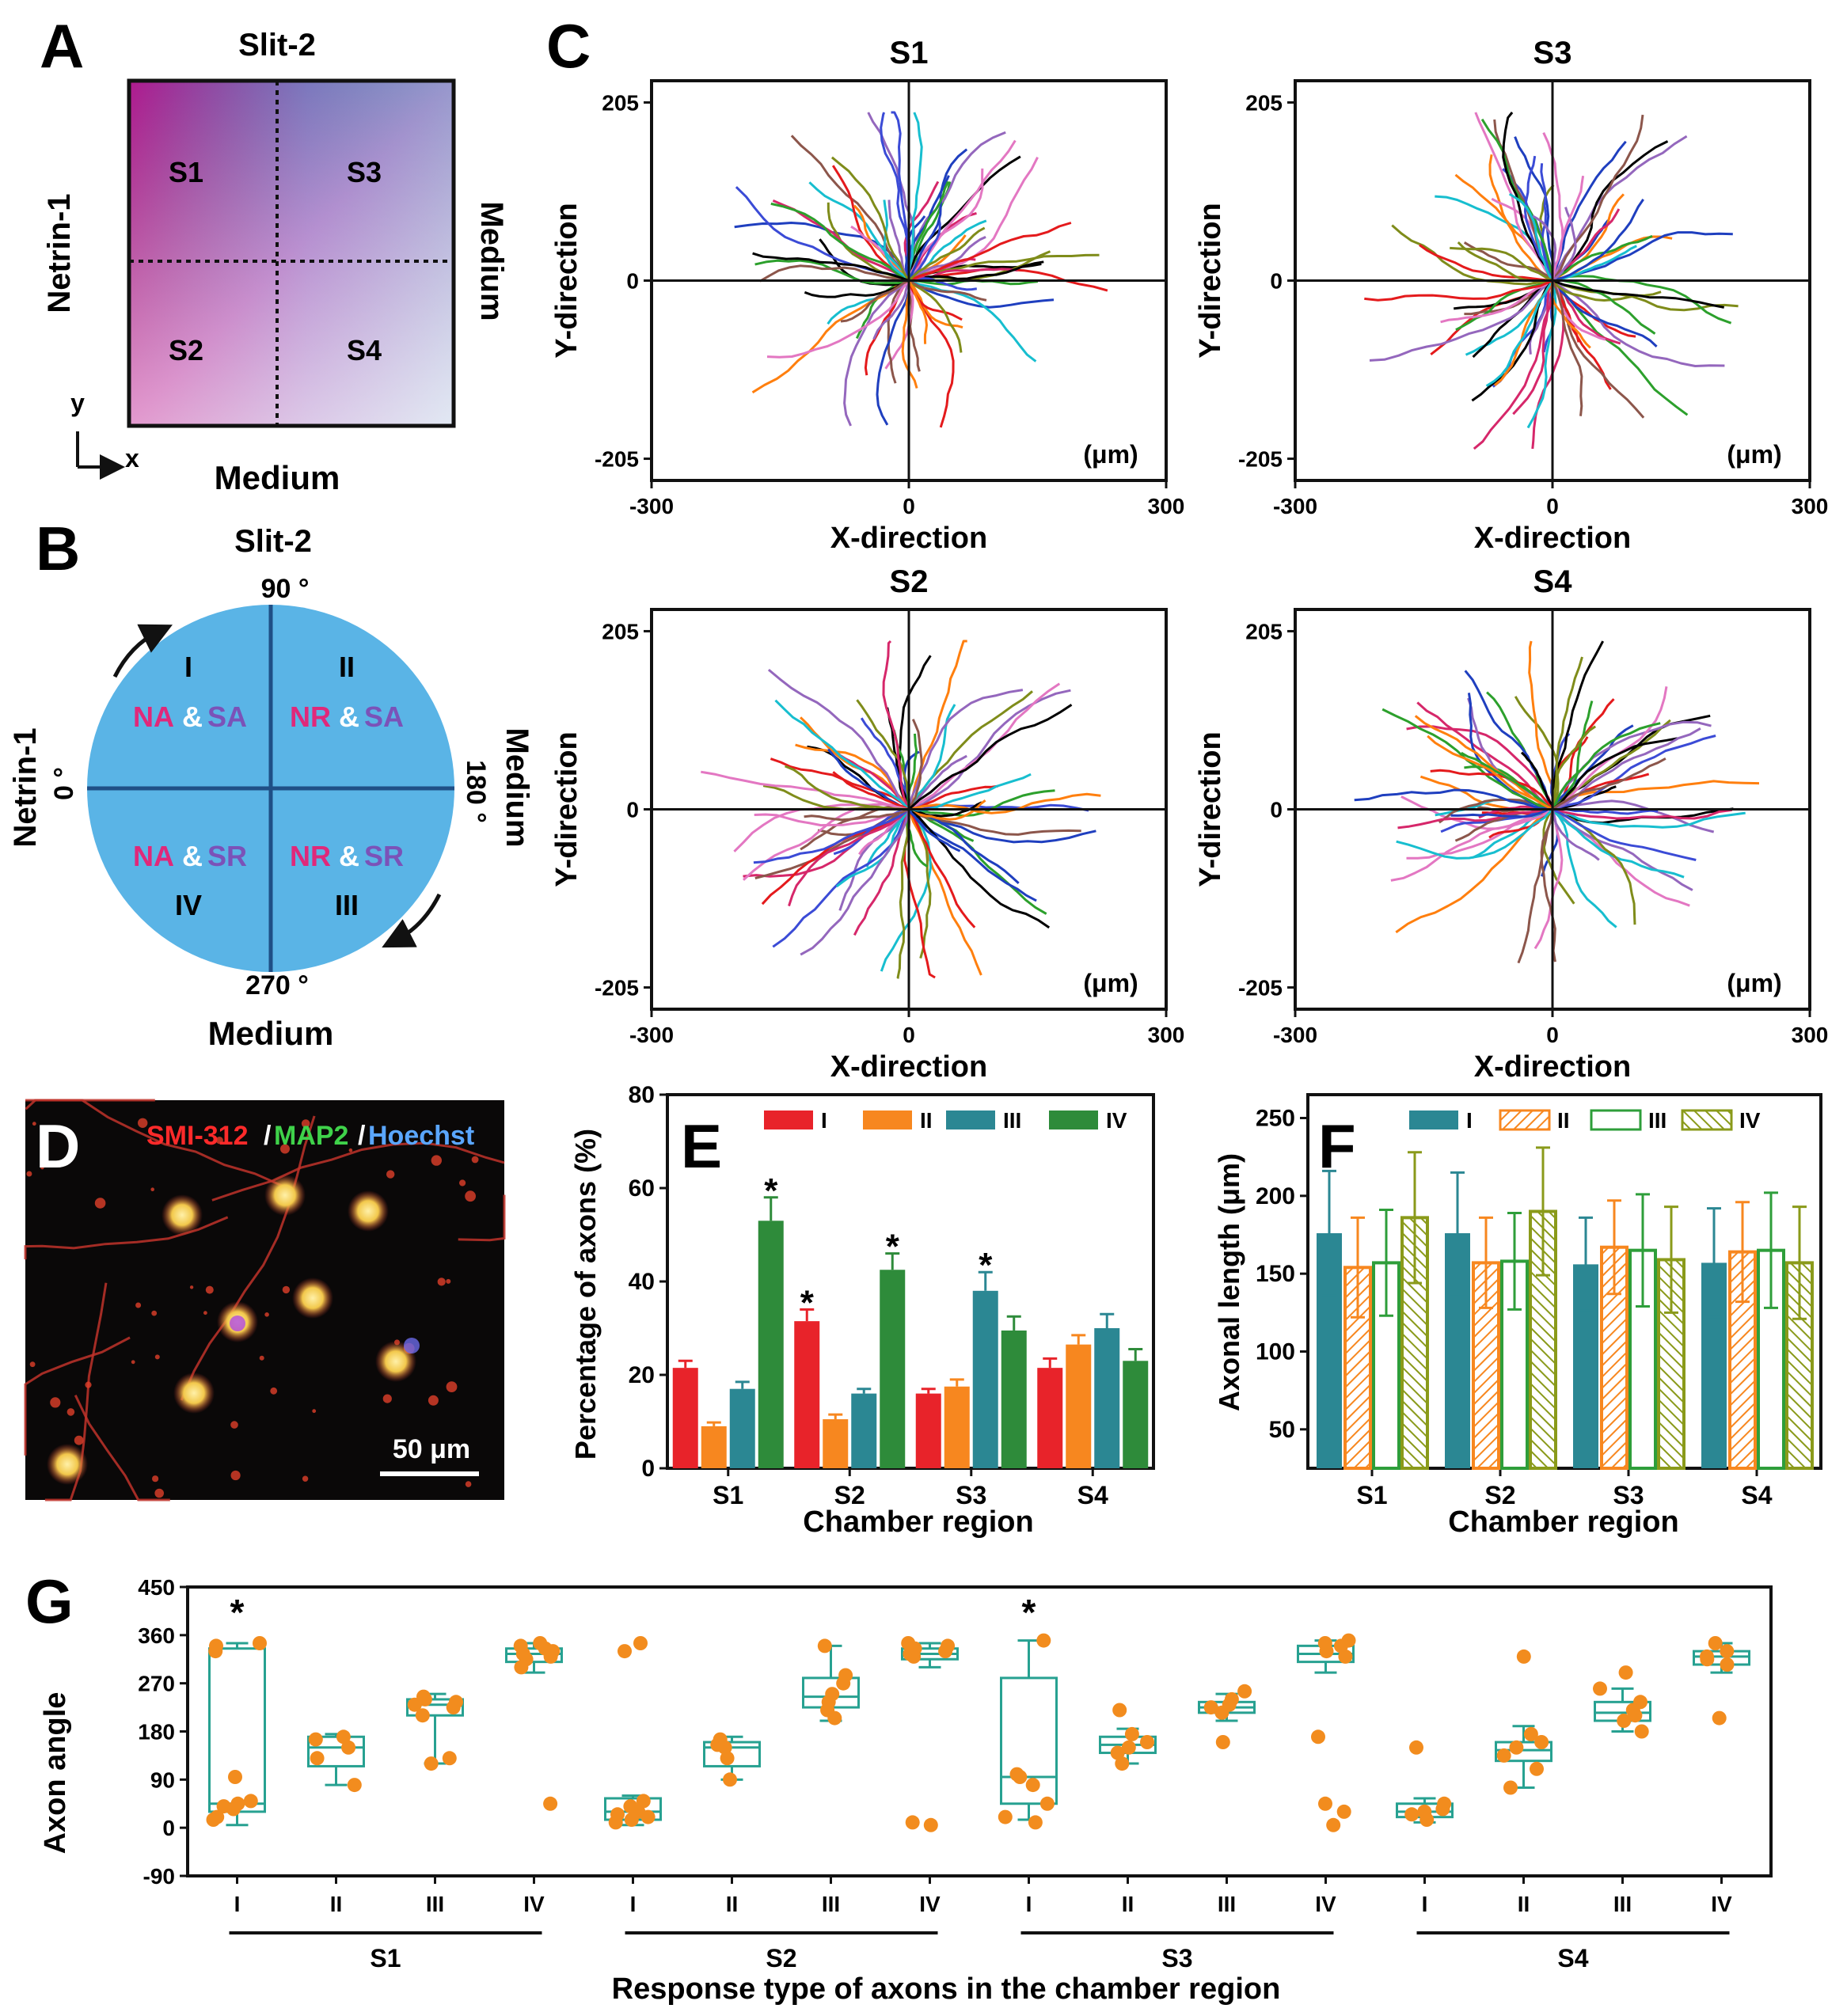  I want to click on box-s4-iv, so click(1721, 1681).